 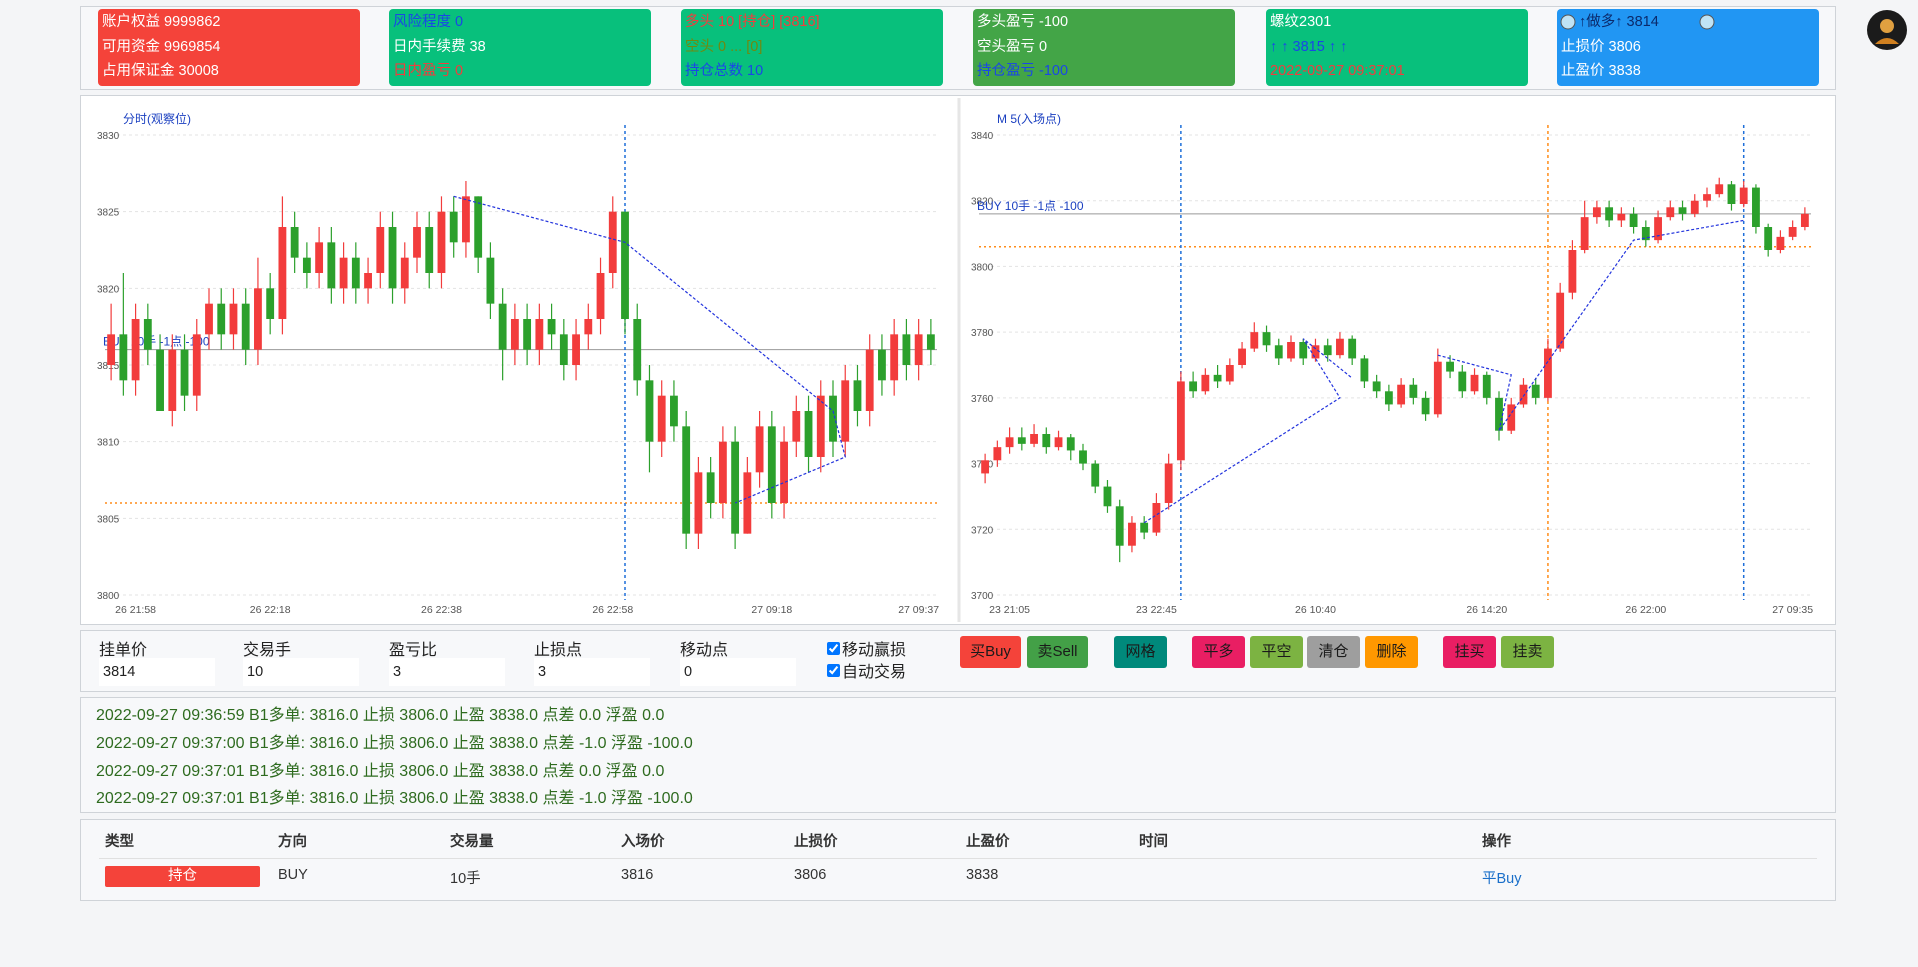 What do you see at coordinates (108, 213) in the screenshot?
I see `y-tick-label: 3825` at bounding box center [108, 213].